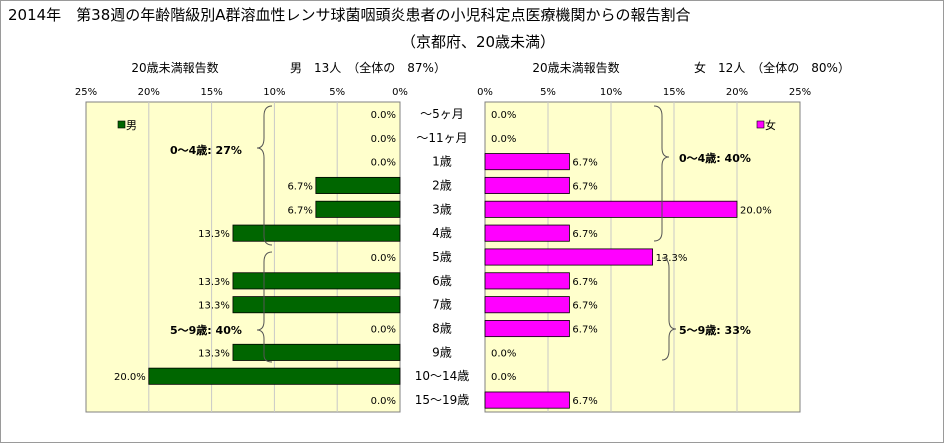 The image size is (944, 443). I want to click on age-category-label: 5歳, so click(442, 257).